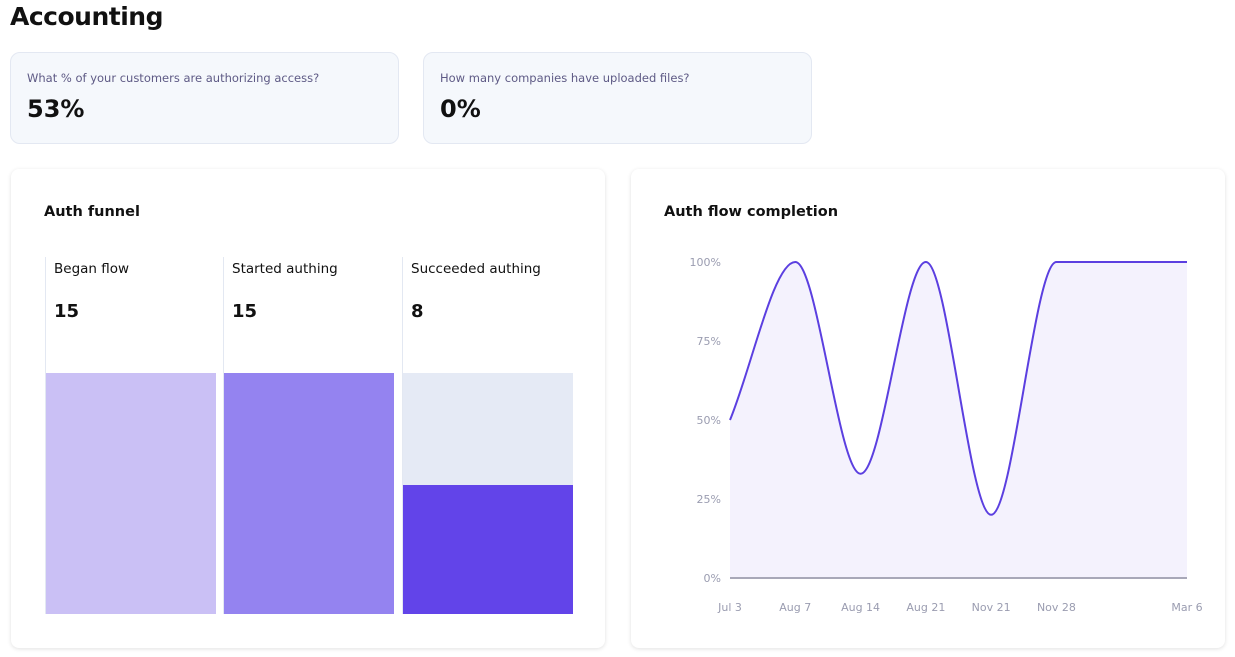  I want to click on y-tick-label: 75%, so click(709, 341).